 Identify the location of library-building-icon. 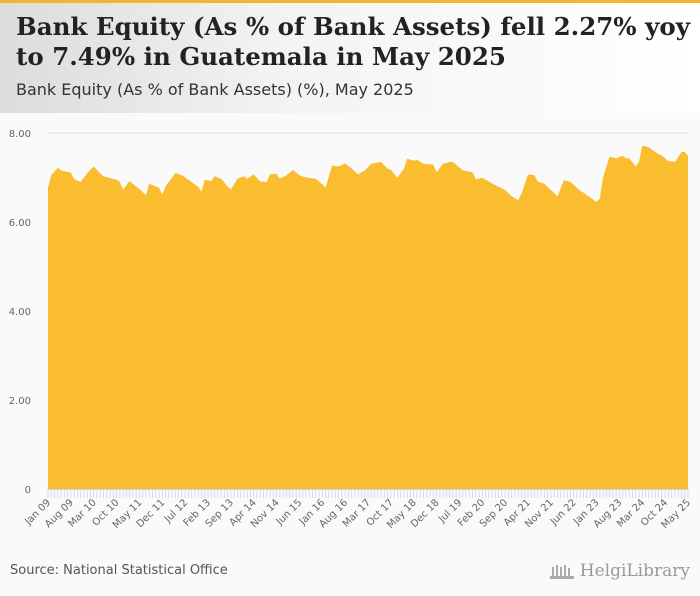
(561, 572).